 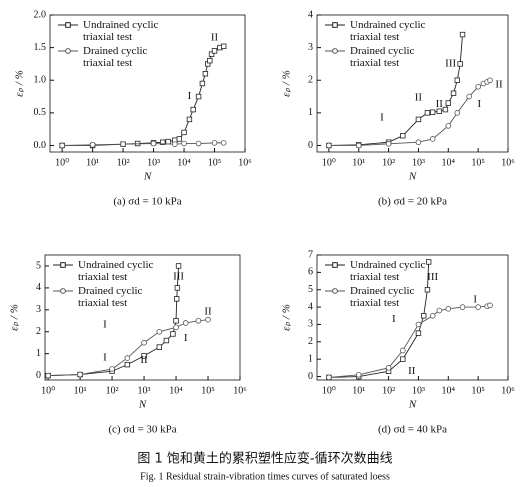 What do you see at coordinates (379, 319) in the screenshot?
I see `series-line` at bounding box center [379, 319].